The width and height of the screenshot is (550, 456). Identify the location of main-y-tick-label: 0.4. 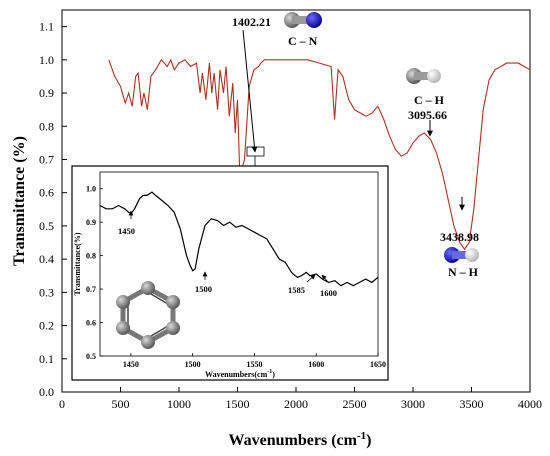
(46, 259).